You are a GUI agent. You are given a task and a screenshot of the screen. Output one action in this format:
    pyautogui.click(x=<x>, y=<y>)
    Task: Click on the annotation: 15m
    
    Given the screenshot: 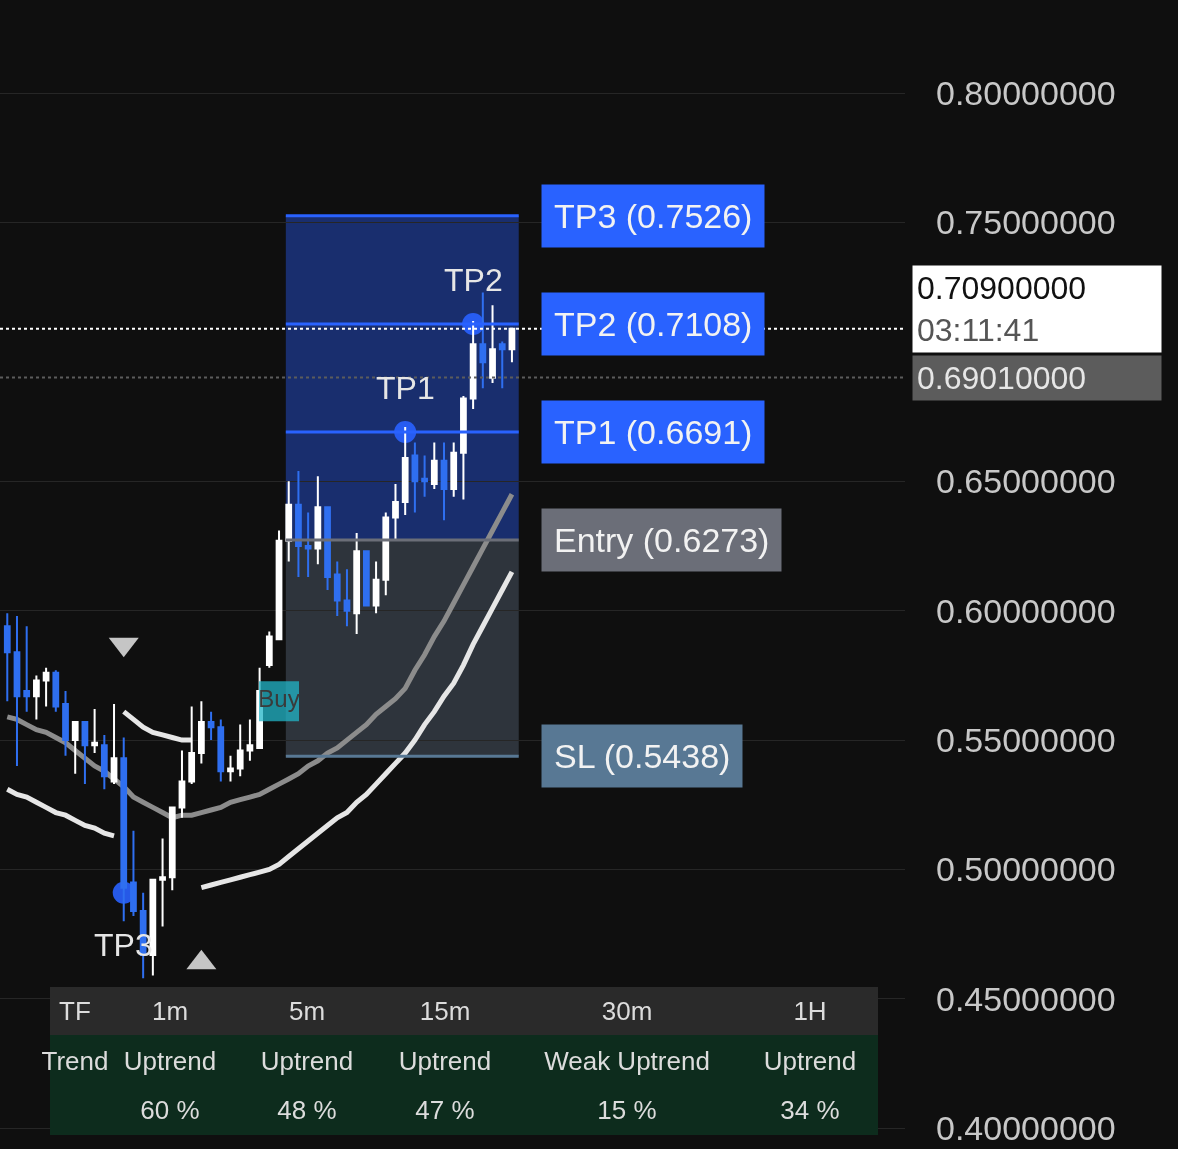 What is the action you would take?
    pyautogui.click(x=445, y=1011)
    